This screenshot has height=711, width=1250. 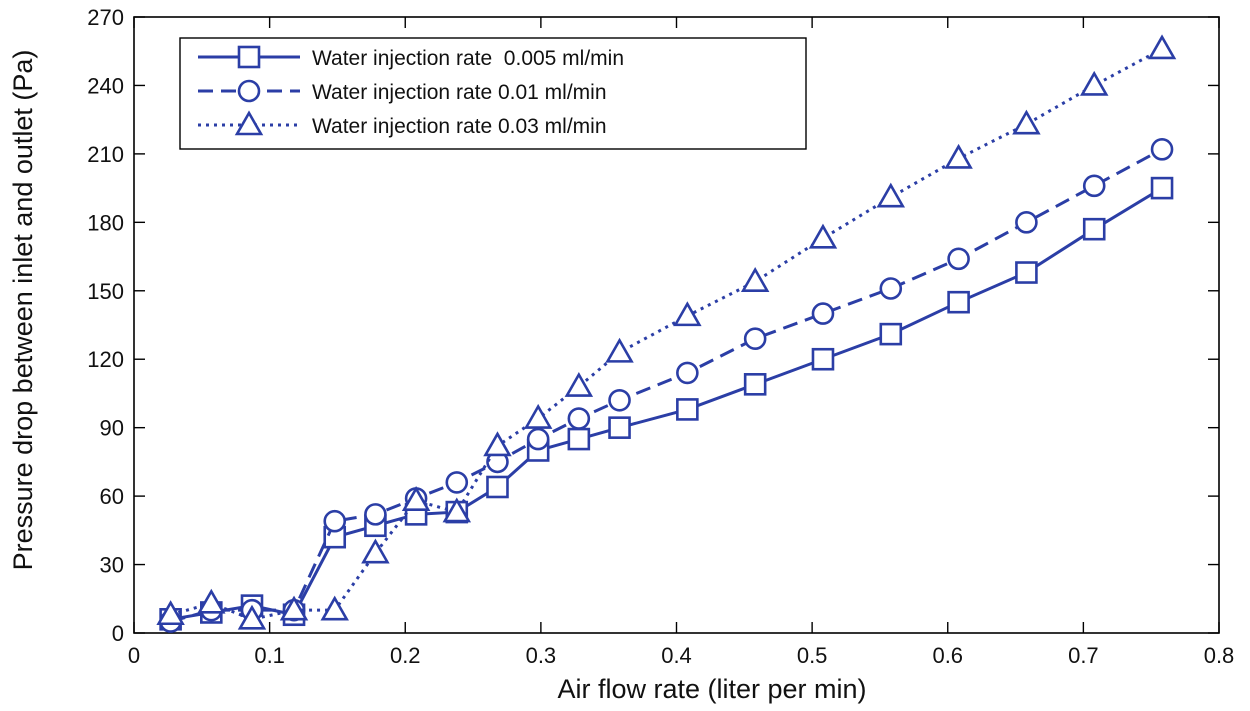 I want to click on x-tick-label: 0.3, so click(x=541, y=655).